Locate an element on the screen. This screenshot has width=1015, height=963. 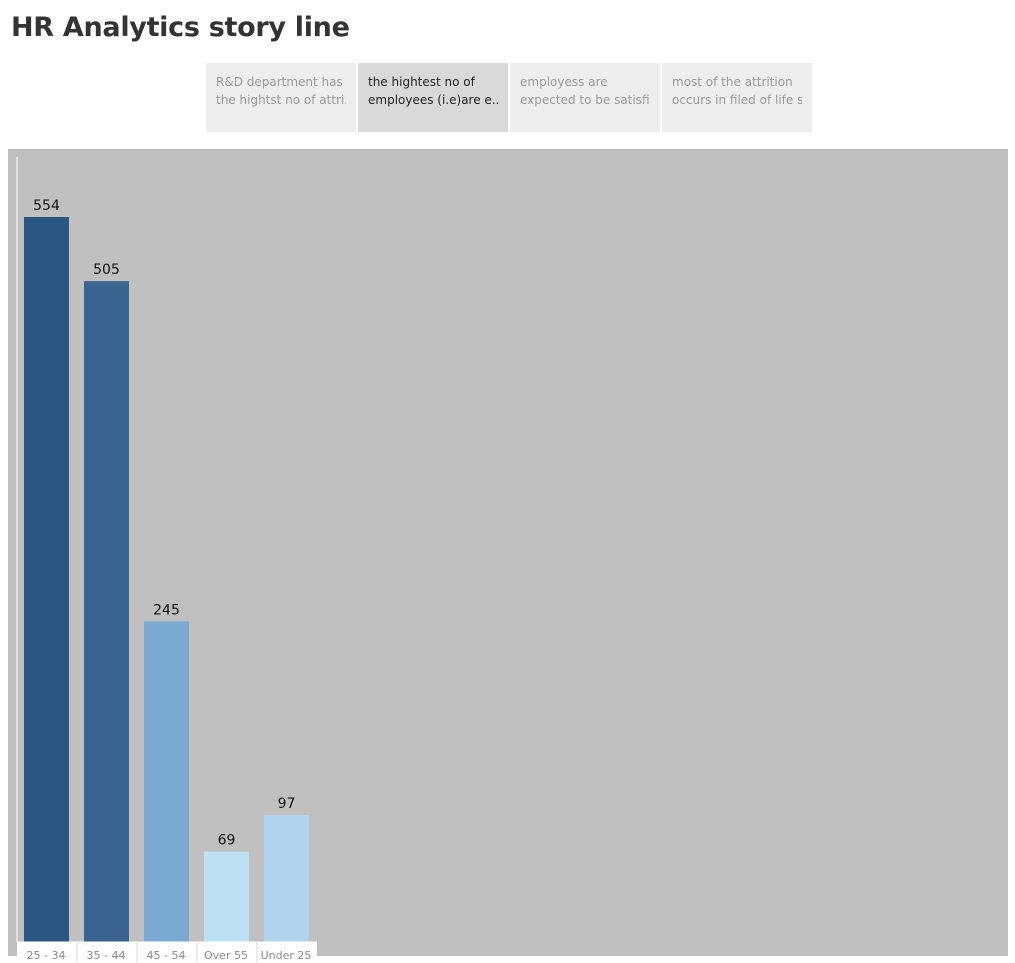
data-label: 245 is located at coordinates (166, 610).